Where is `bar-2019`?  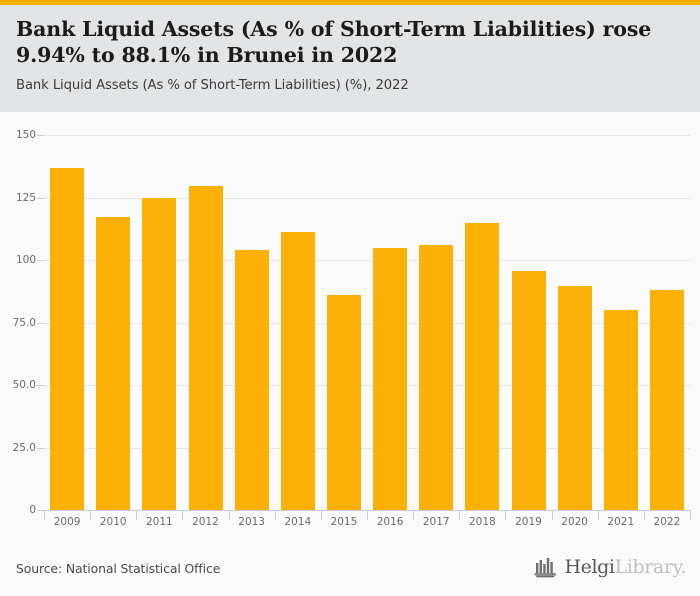
bar-2019 is located at coordinates (528, 390).